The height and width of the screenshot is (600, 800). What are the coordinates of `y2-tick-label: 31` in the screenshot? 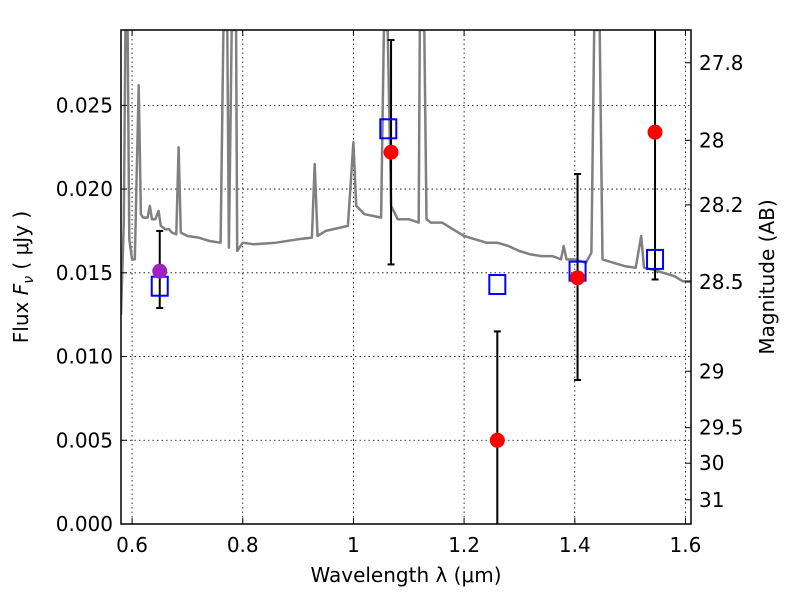 It's located at (711, 500).